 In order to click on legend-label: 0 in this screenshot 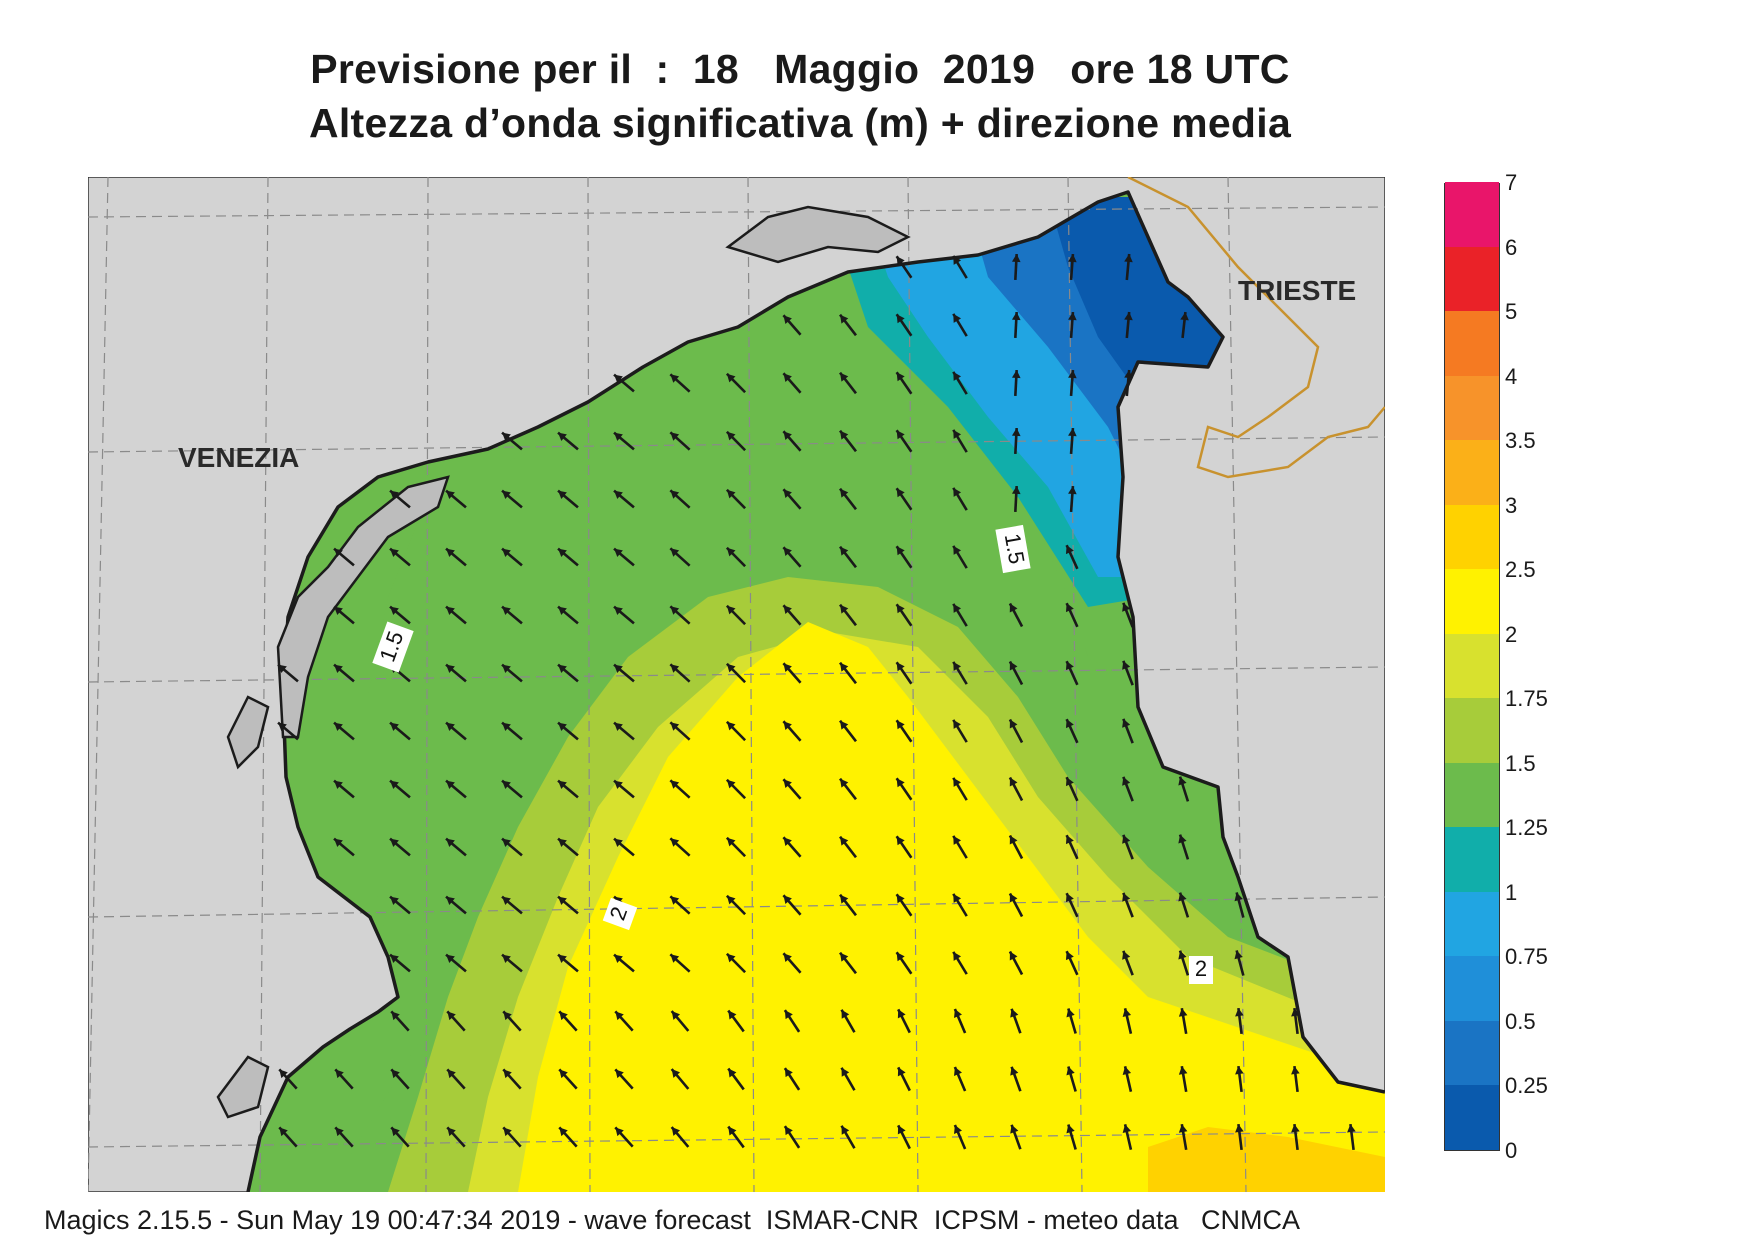, I will do `click(1511, 1150)`.